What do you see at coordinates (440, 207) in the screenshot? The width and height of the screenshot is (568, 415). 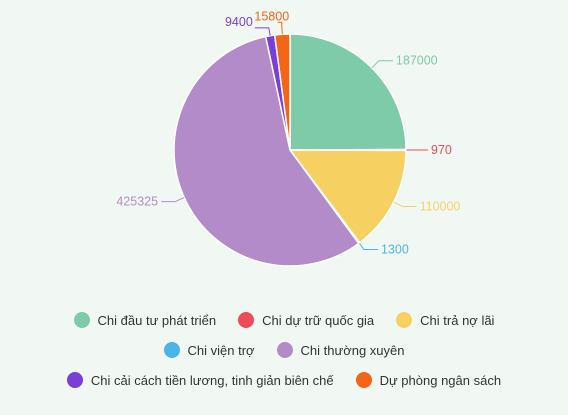 I see `data-label-chi-tra-no-lai: 110000` at bounding box center [440, 207].